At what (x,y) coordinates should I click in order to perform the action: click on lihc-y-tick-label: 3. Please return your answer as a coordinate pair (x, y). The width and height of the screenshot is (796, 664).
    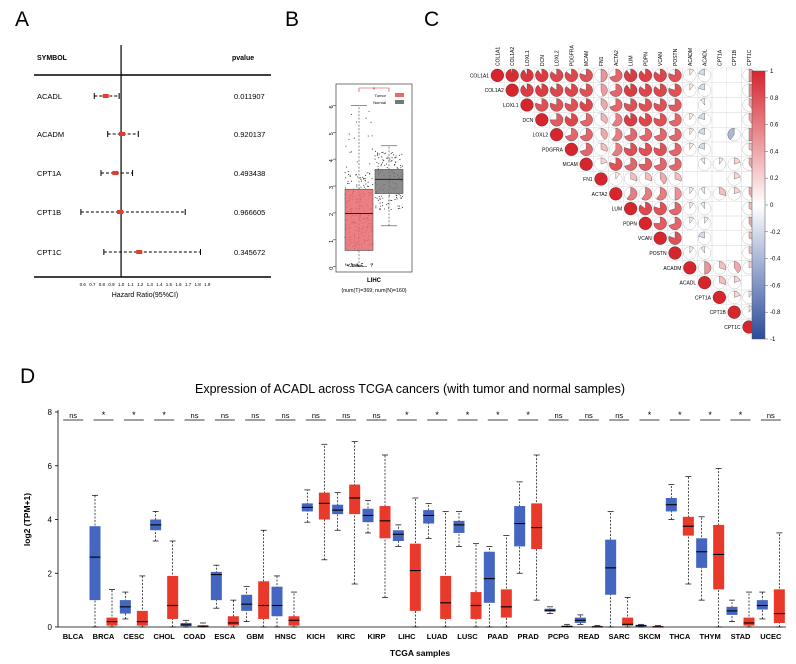
    Looking at the image, I should click on (332, 187).